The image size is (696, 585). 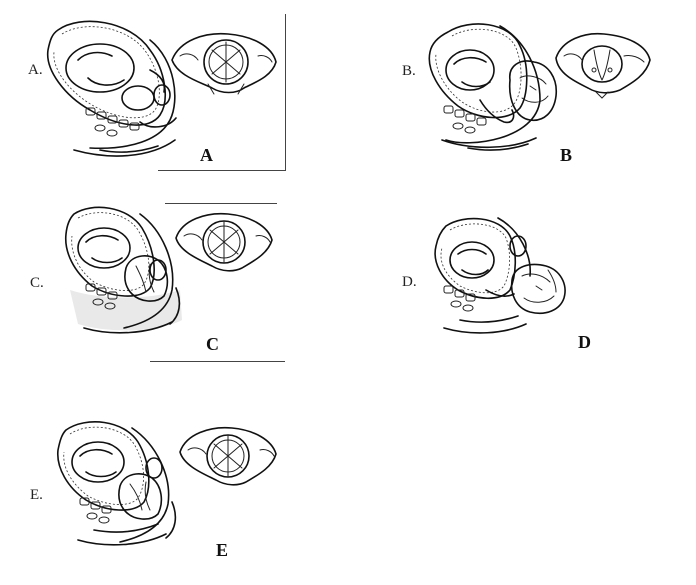 I want to click on panel-a-bottom-rule, so click(x=222, y=170).